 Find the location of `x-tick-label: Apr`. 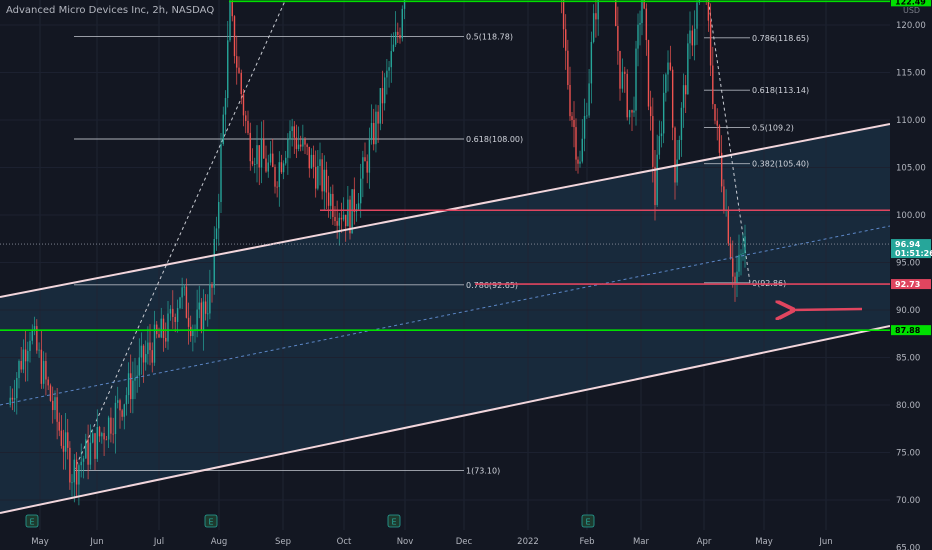

x-tick-label: Apr is located at coordinates (704, 542).